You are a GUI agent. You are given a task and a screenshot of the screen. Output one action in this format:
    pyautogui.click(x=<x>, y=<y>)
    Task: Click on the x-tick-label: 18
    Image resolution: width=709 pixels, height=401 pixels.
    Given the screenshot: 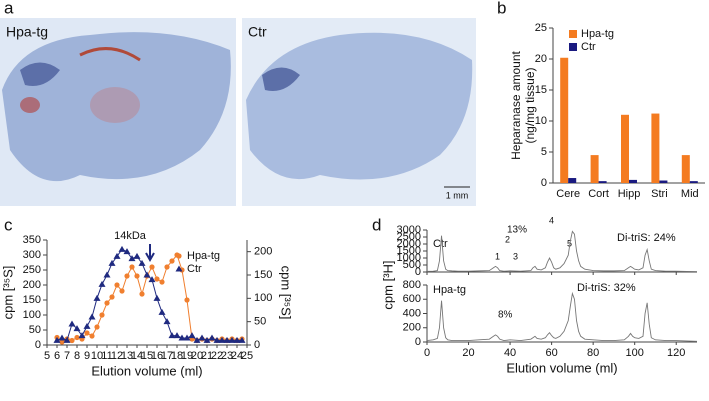 What is the action you would take?
    pyautogui.click(x=177, y=356)
    